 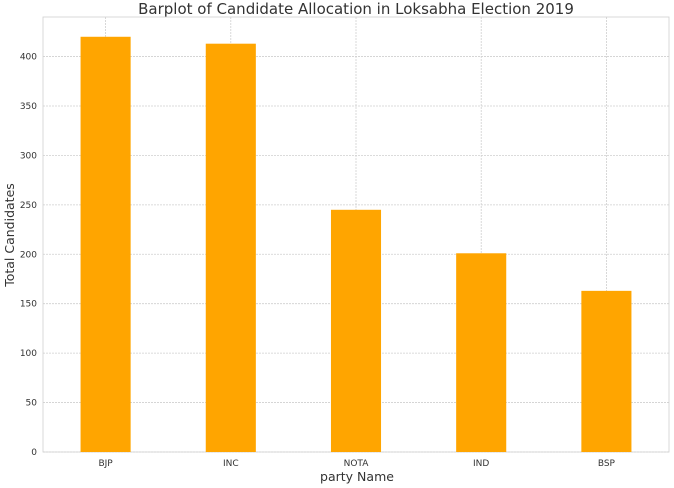 I want to click on y-tick-label: 50, so click(x=32, y=404).